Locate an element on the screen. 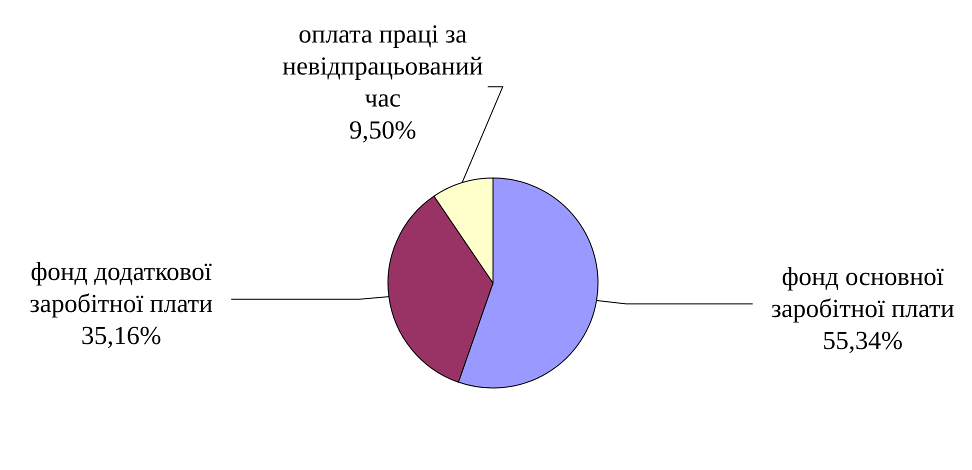  data-label: 9,50% is located at coordinates (382, 129).